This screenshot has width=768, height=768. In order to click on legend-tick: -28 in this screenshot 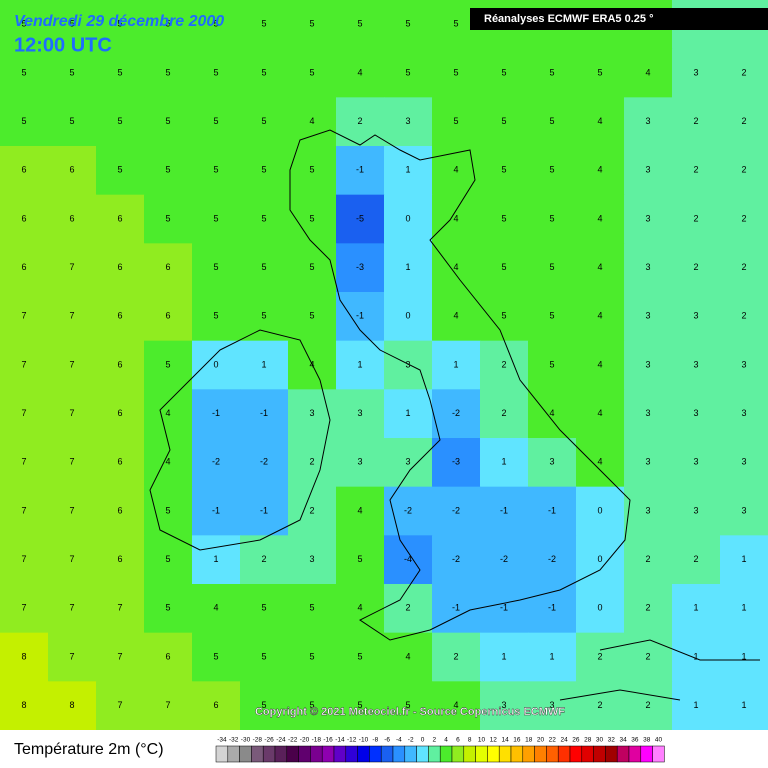, I will do `click(258, 740)`.